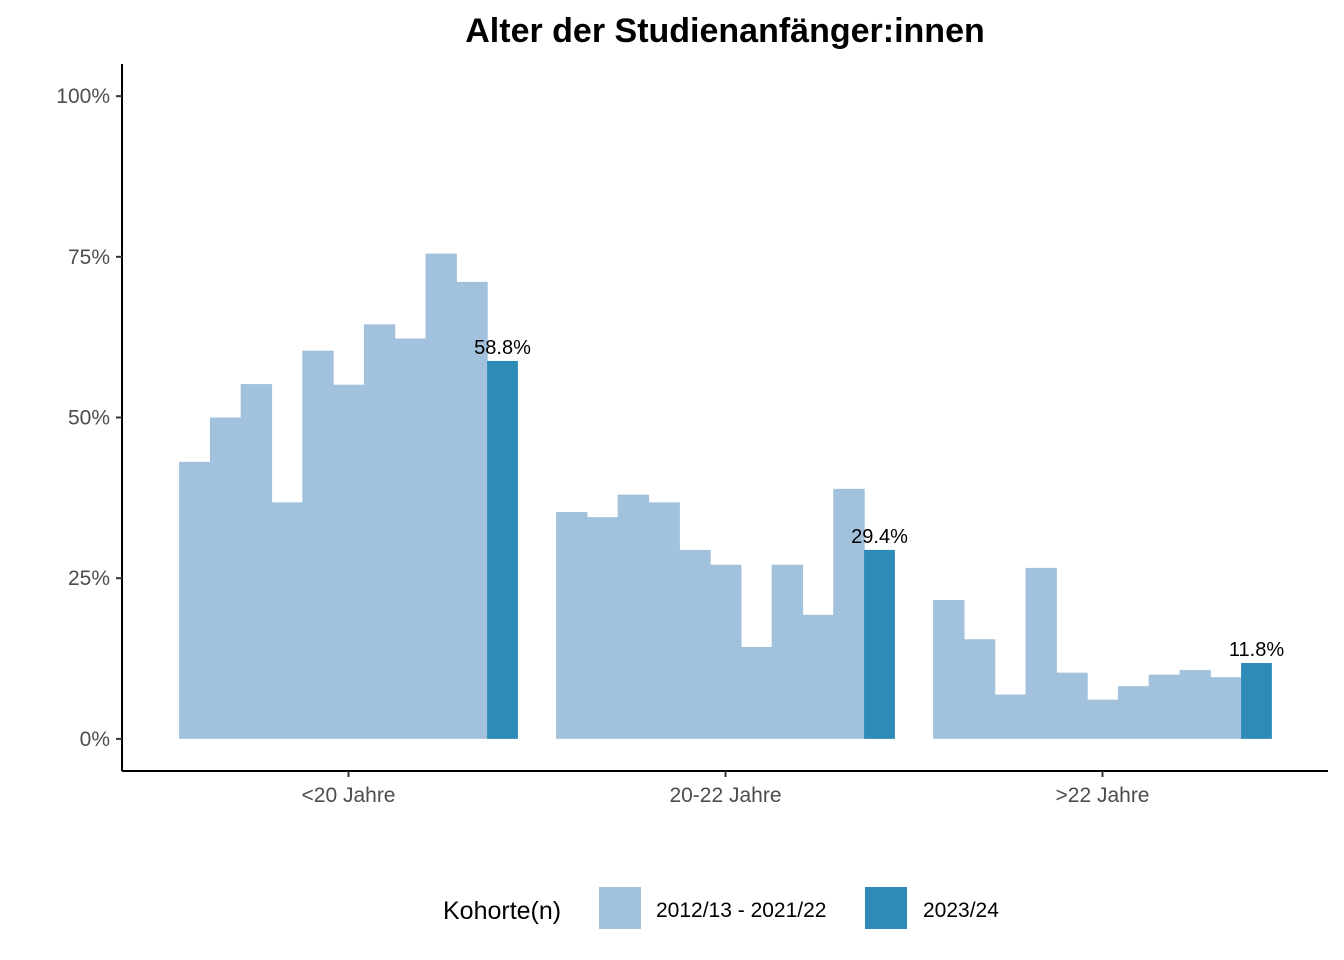 The image size is (1344, 960). What do you see at coordinates (1103, 795) in the screenshot?
I see `x-tick-label-2: >22 Jahre` at bounding box center [1103, 795].